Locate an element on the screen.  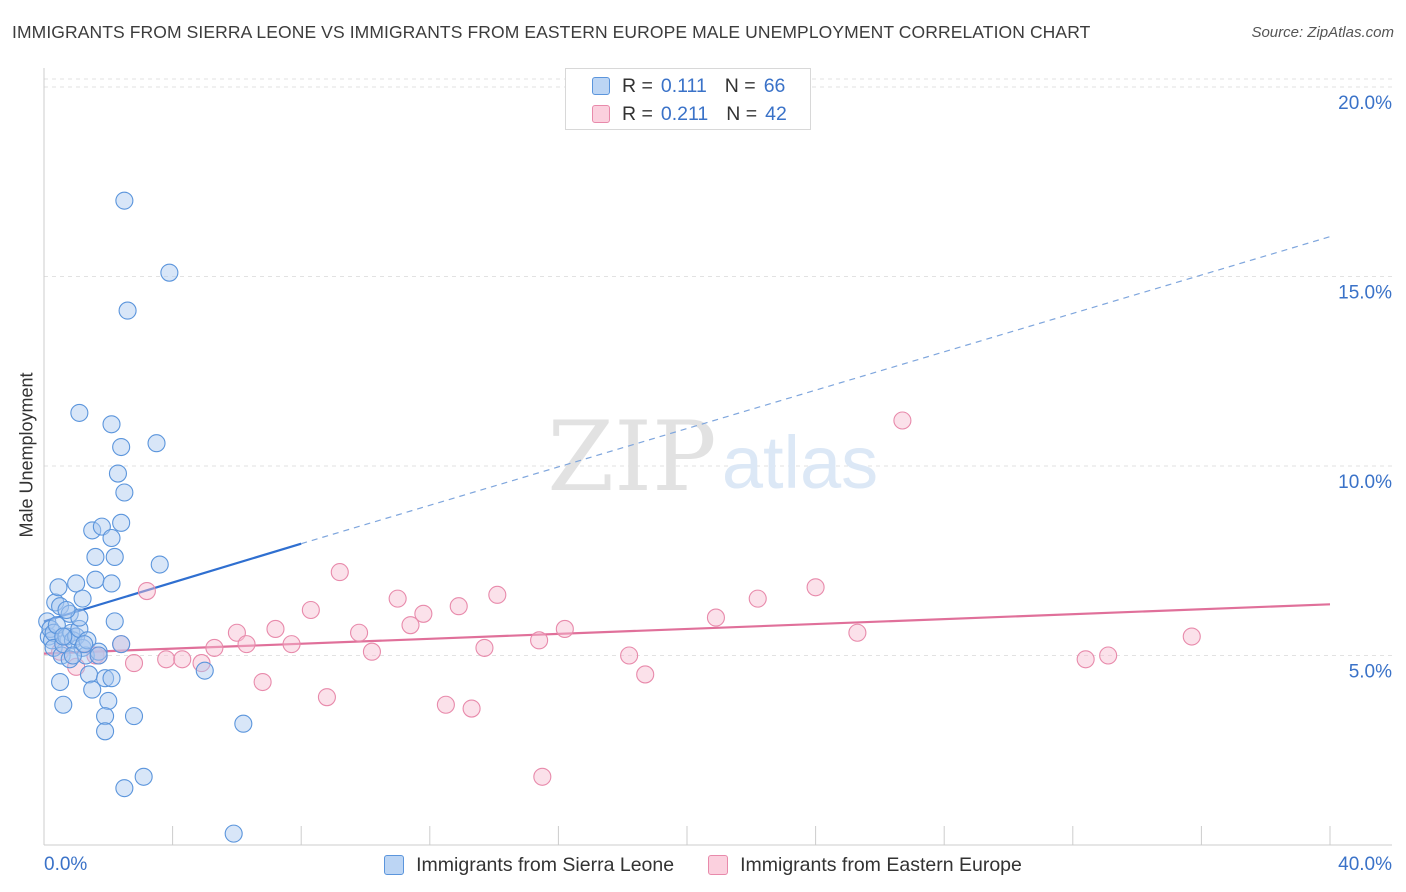
legend-n-value: 66 is located at coordinates (774, 85).